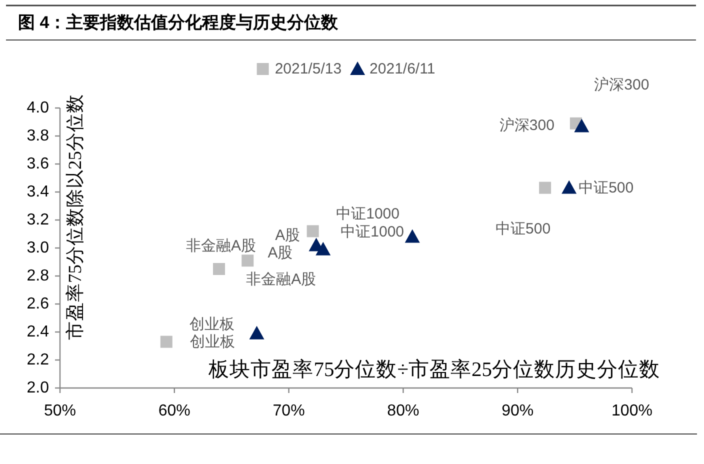 The width and height of the screenshot is (704, 464). I want to click on title: 图 4：主要指数估值分化程度与历史分位数, so click(178, 22).